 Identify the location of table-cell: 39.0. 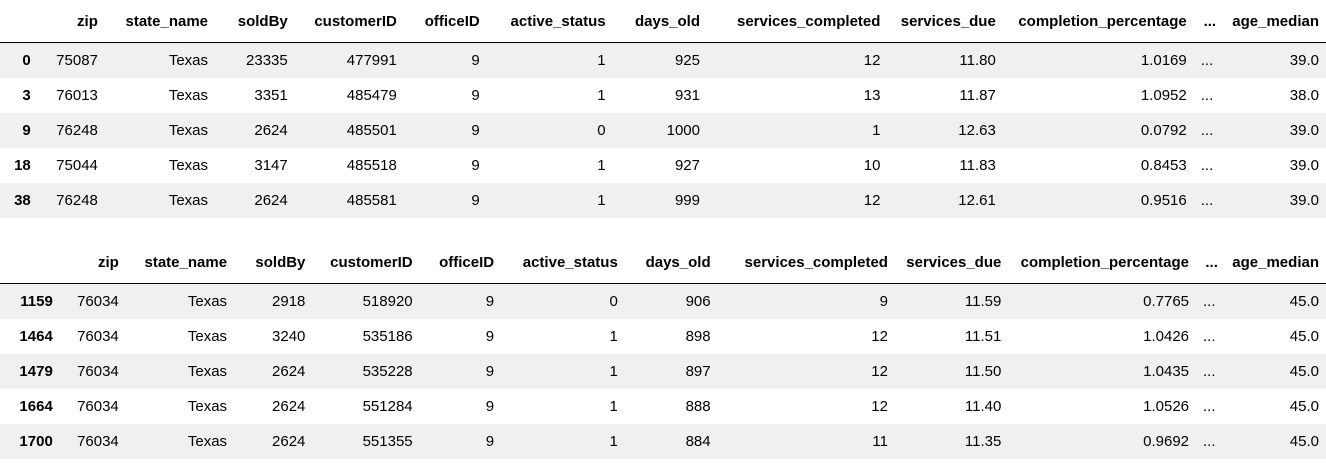
(1304, 60).